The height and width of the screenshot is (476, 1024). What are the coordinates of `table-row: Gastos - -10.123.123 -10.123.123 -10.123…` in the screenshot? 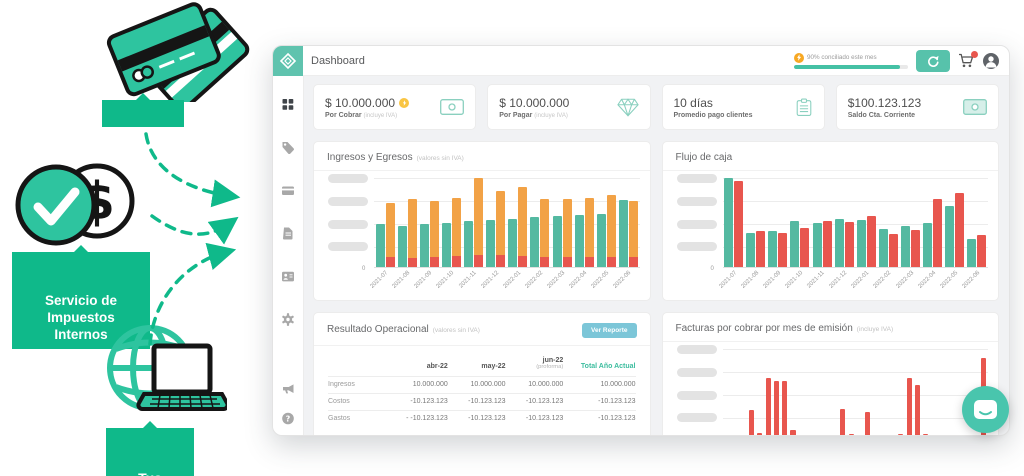 It's located at (482, 418).